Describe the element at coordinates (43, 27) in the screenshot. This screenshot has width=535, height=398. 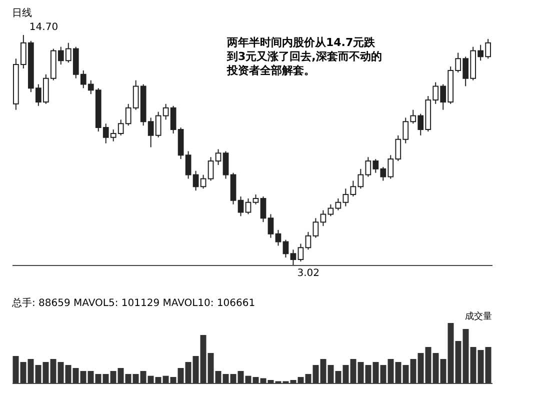
I see `text: 14.70` at that location.